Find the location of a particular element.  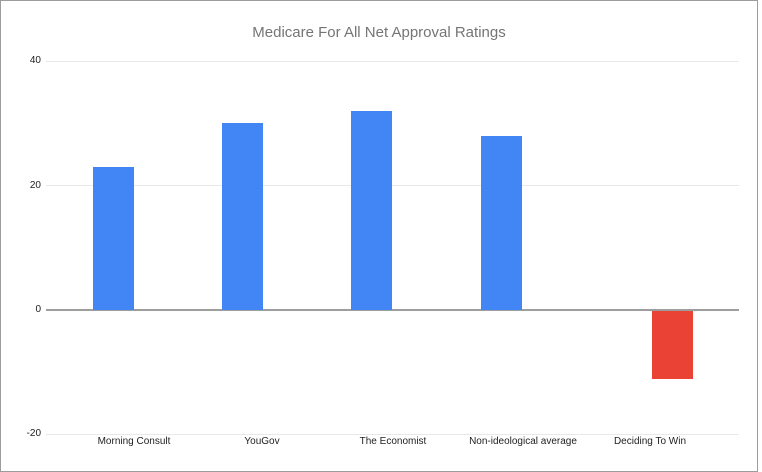

bar-the-economist is located at coordinates (371, 210).